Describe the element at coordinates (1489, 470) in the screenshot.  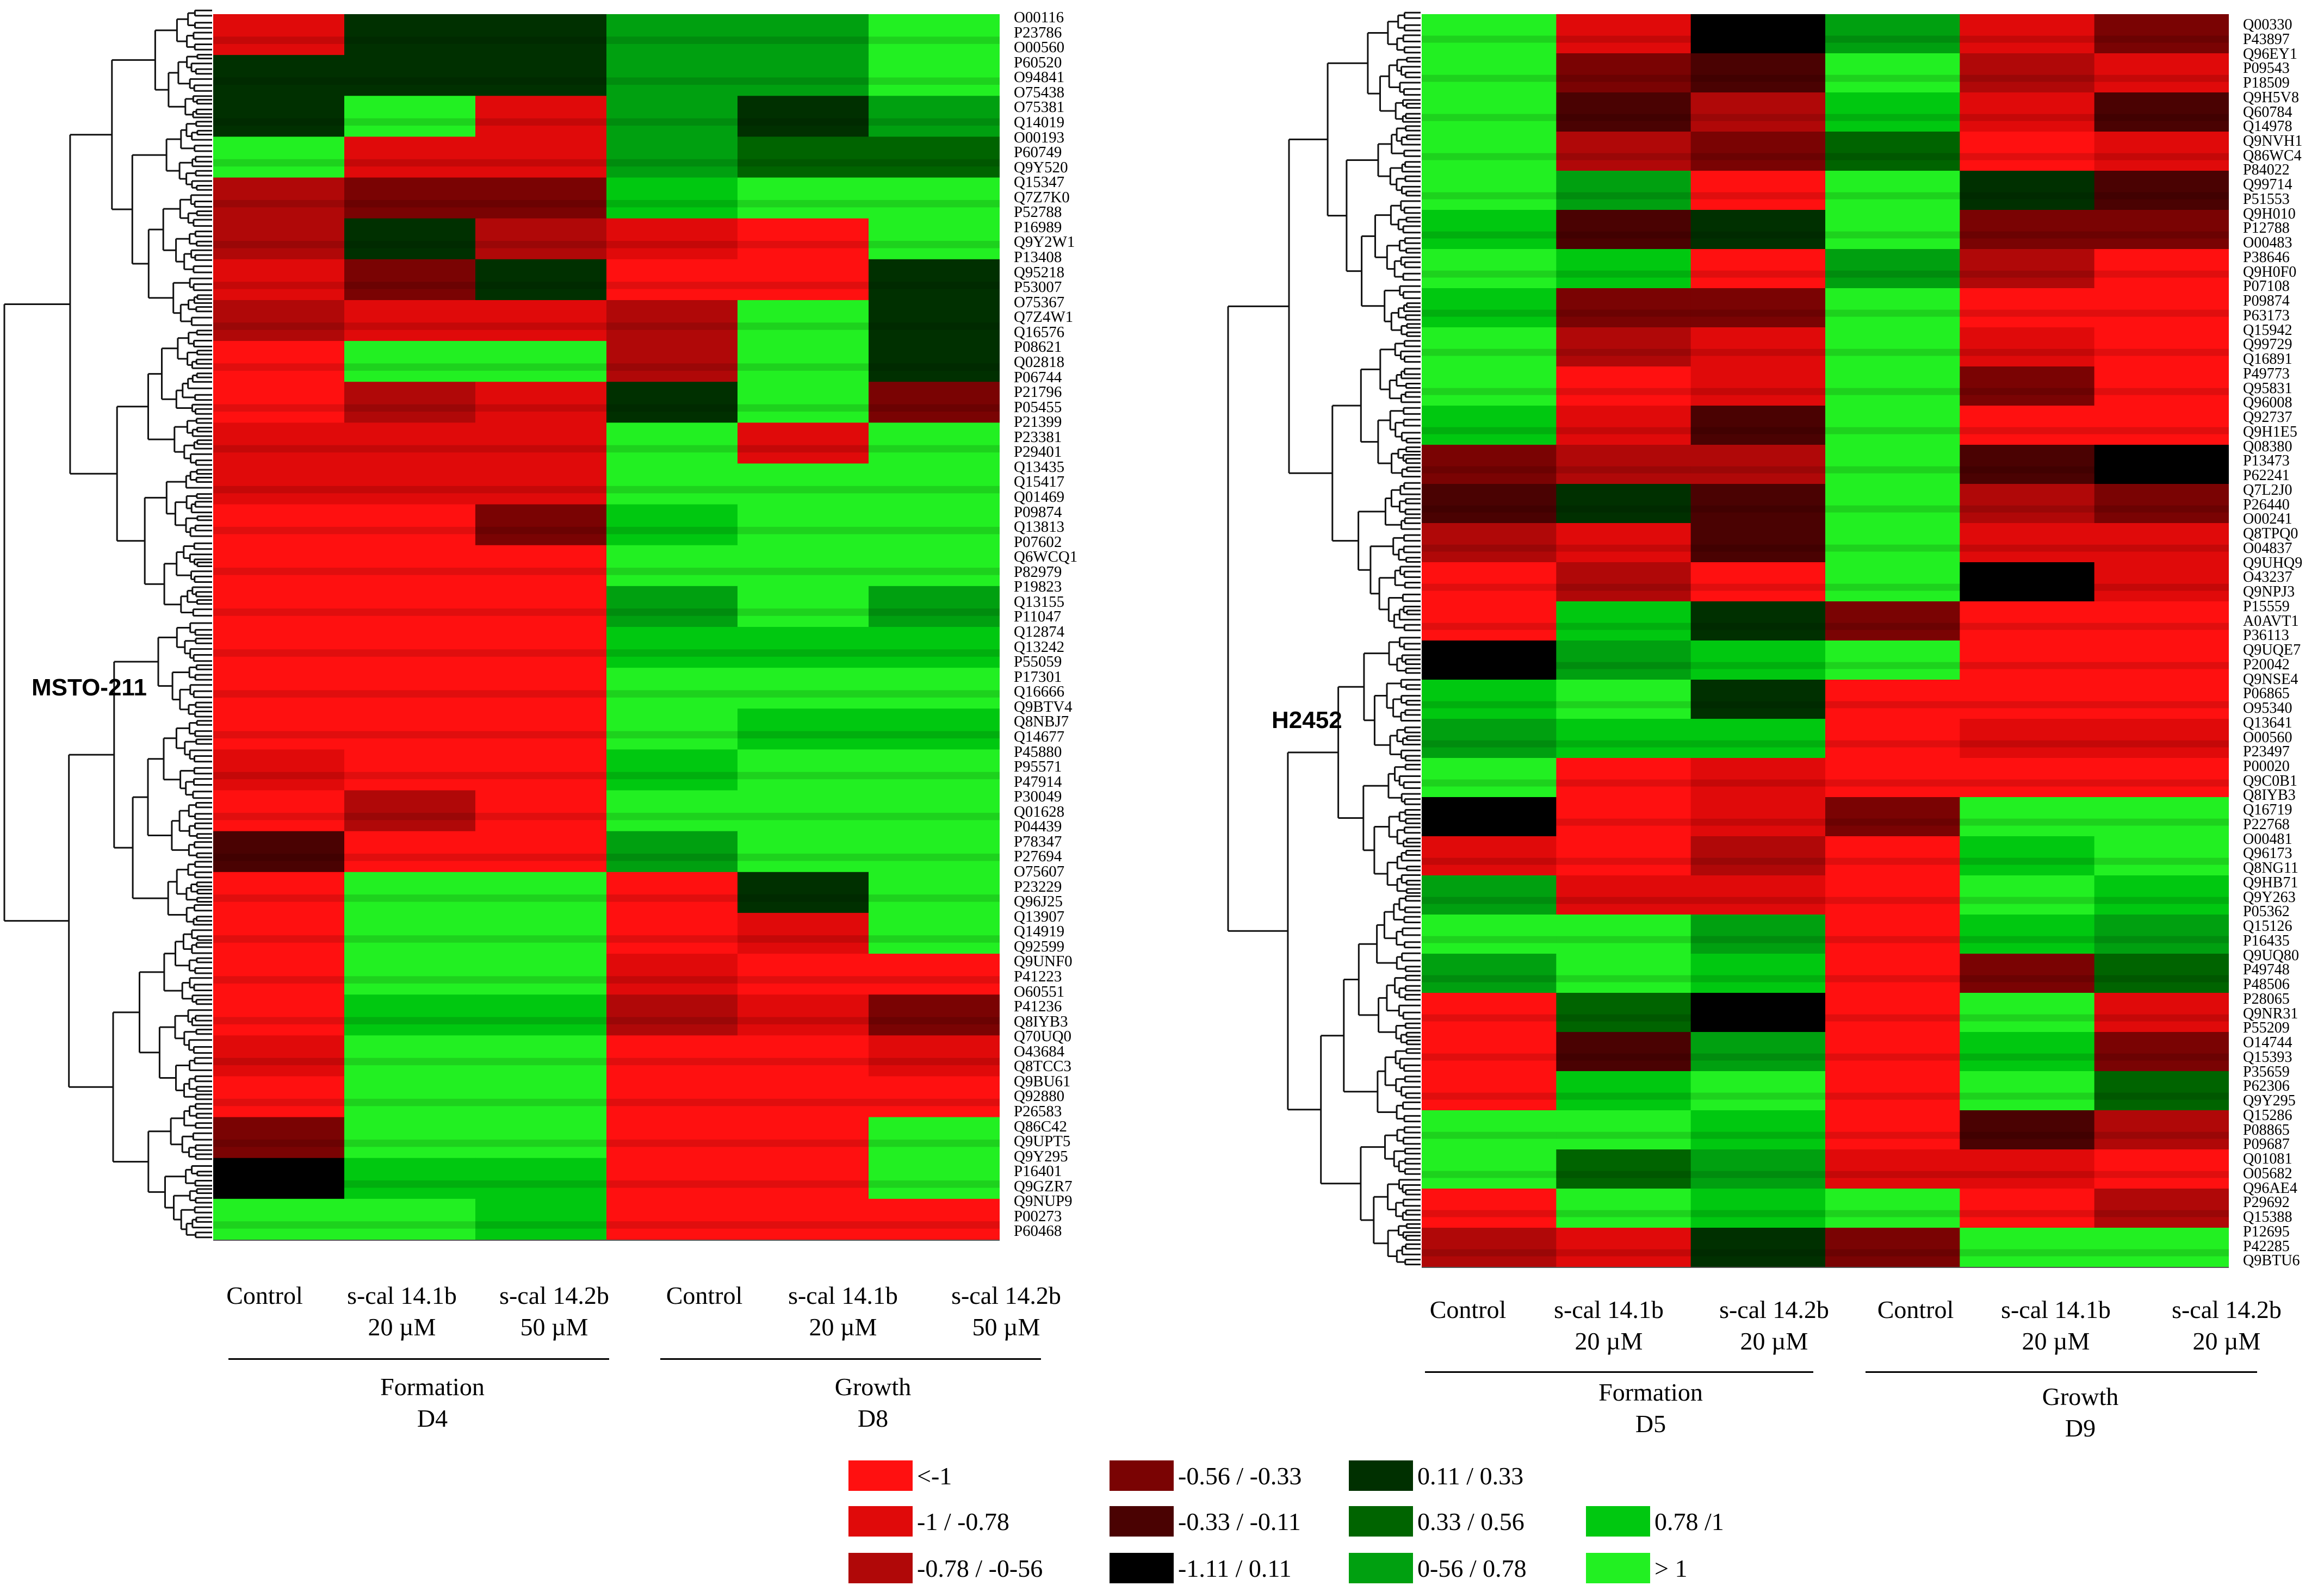
I see `h2452-cell-shade-r11-c0` at that location.